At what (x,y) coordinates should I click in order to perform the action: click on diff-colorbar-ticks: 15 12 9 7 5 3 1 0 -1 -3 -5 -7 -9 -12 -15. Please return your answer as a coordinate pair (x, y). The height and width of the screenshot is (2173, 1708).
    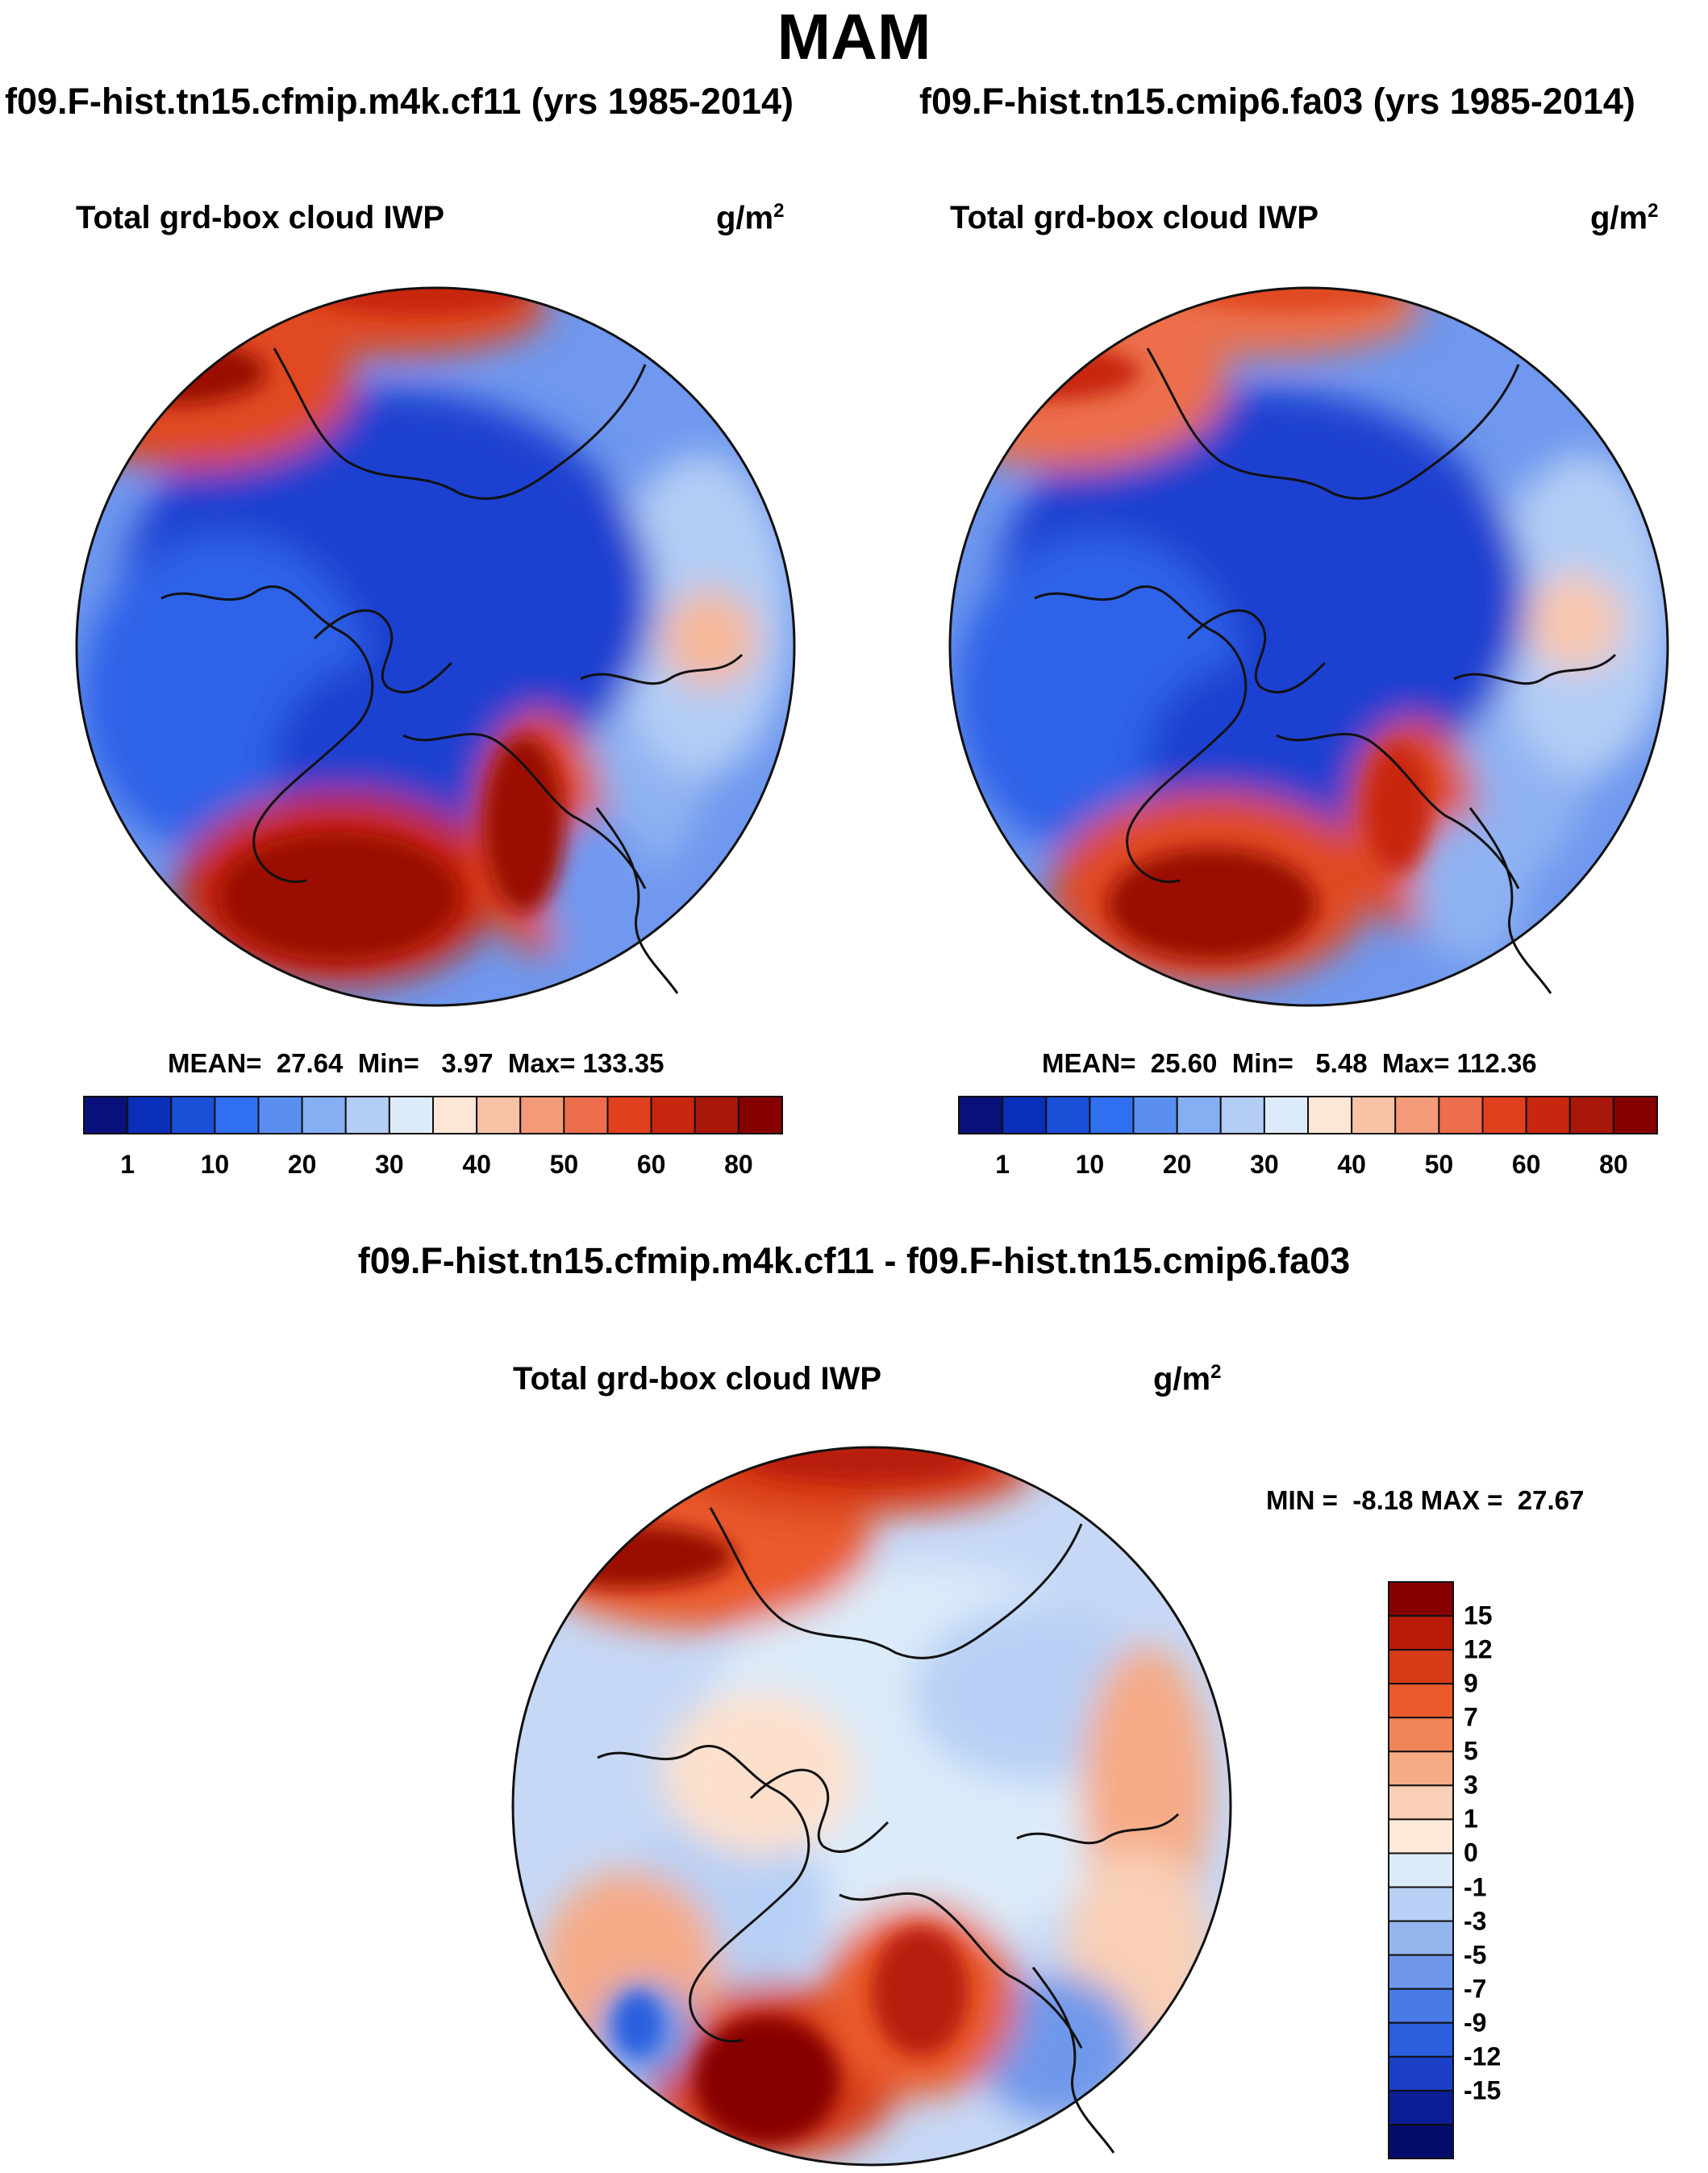
    Looking at the image, I should click on (1512, 1870).